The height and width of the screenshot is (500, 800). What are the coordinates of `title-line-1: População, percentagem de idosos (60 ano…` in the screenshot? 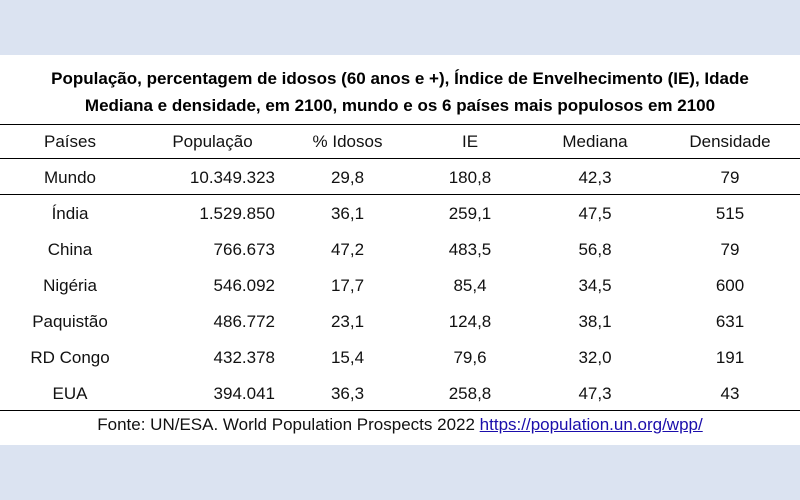 It's located at (400, 78).